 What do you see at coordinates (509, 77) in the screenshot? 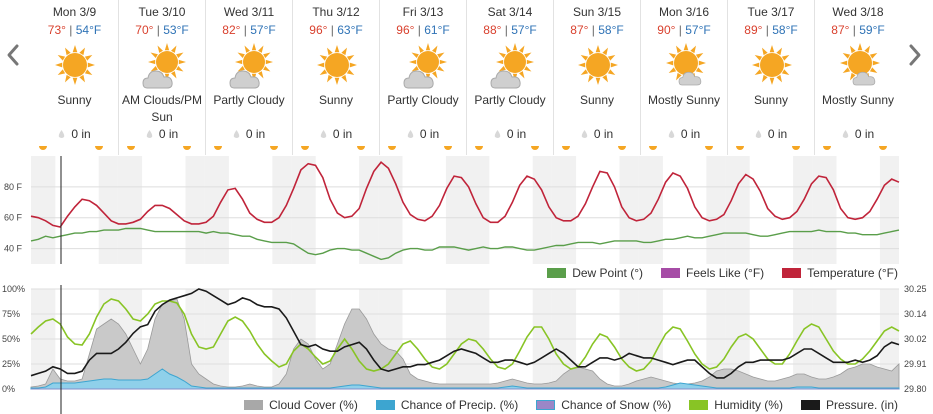
I see `day-column: Sat 3/14 88° | 57°F Partly Cloudy 0 in` at bounding box center [509, 77].